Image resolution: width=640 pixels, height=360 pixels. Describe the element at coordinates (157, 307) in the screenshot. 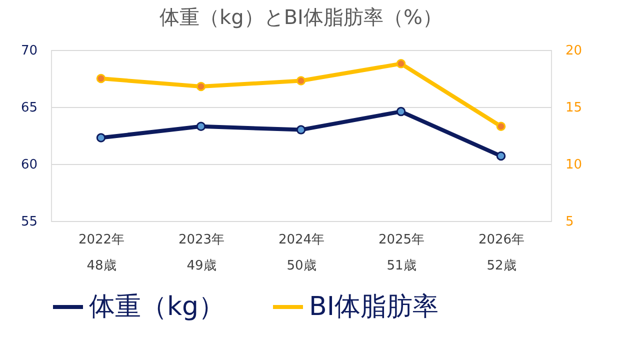

I see `legend-label: 体重（kg）` at that location.